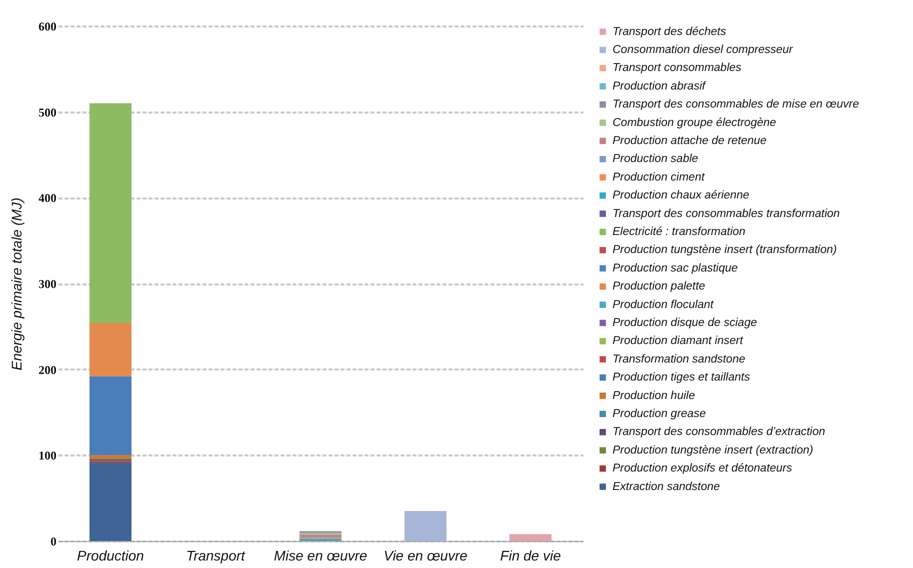  Describe the element at coordinates (659, 177) in the screenshot. I see `legend-label: Production ciment` at that location.